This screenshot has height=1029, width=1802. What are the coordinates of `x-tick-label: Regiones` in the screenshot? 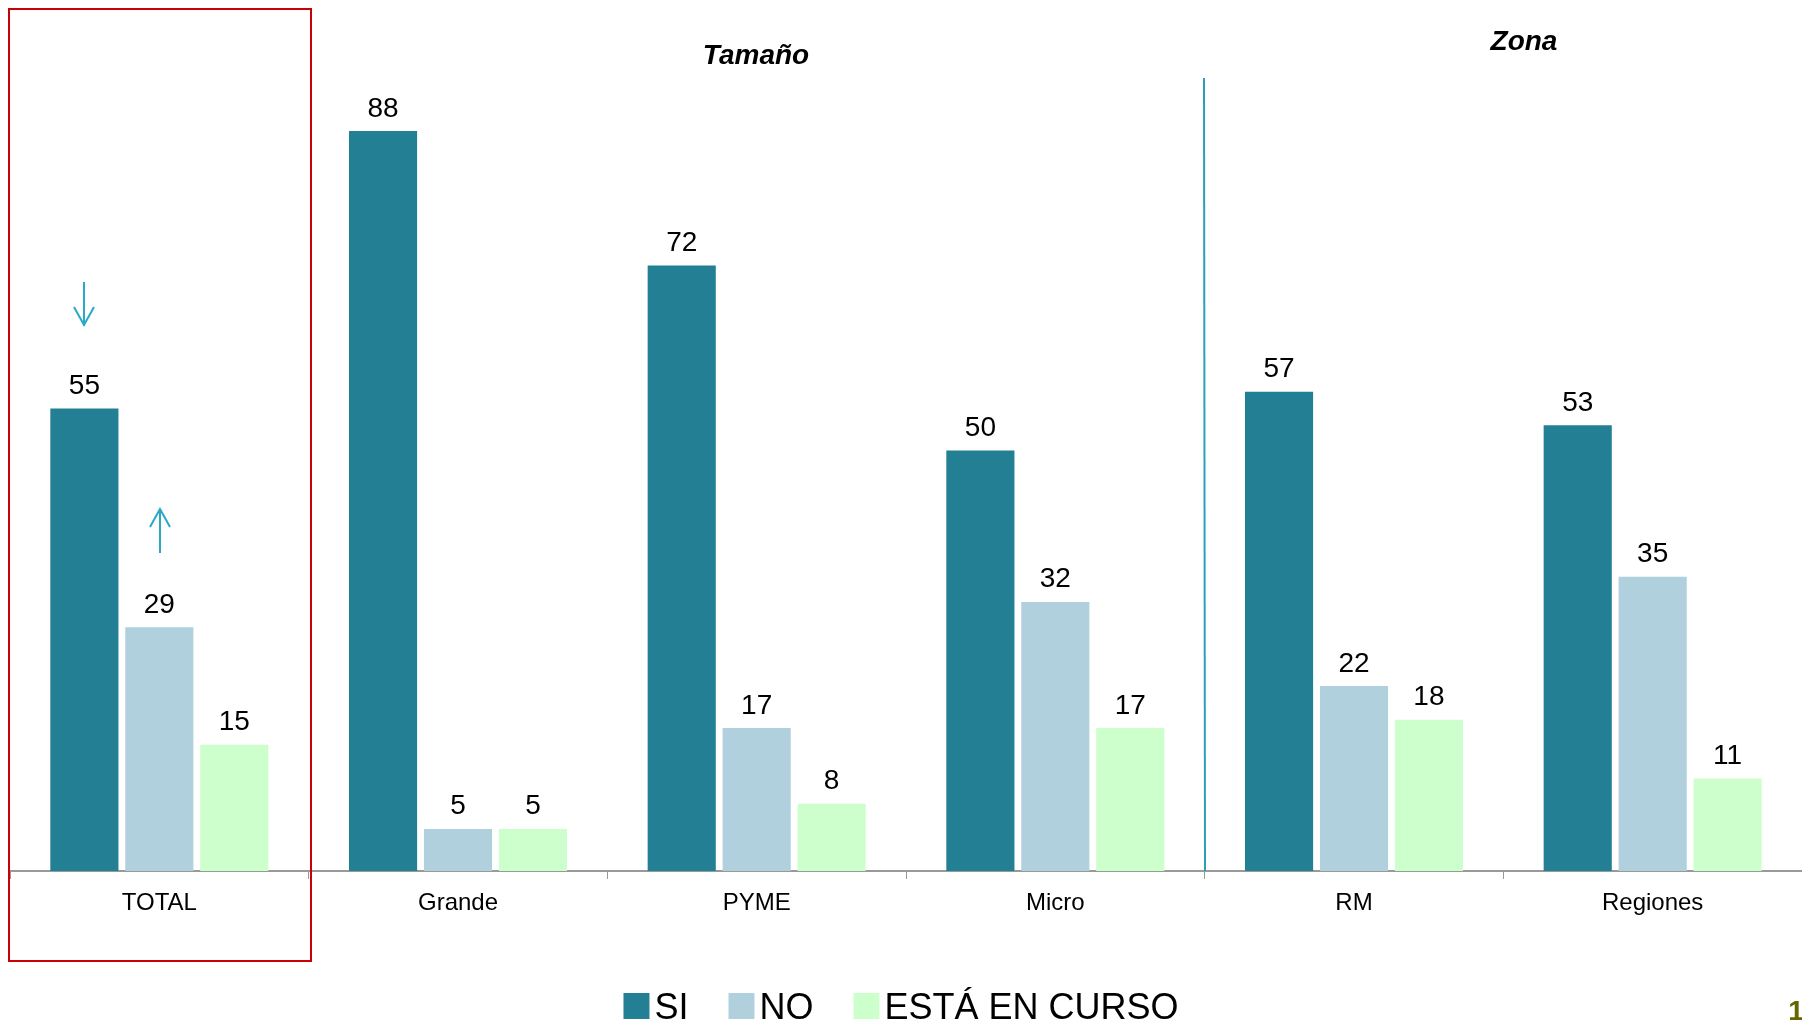 It's located at (1652, 901).